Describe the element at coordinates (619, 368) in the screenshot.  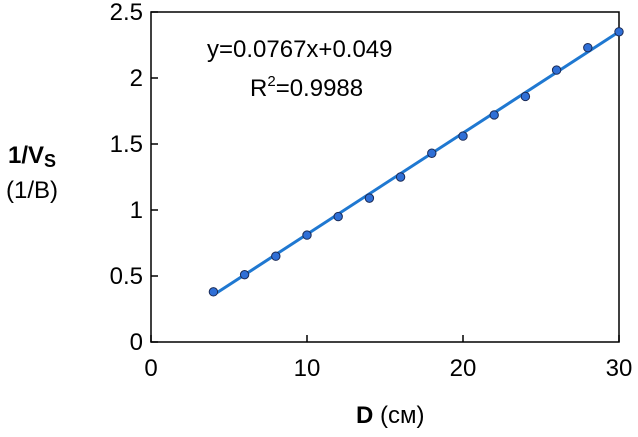
I see `x-tick-label: 30` at that location.